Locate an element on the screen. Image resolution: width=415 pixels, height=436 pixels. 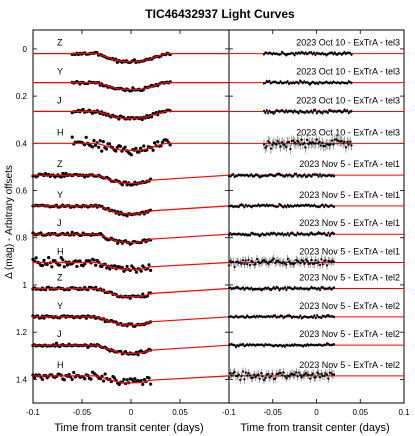
transit-model-line is located at coordinates (131, 238).